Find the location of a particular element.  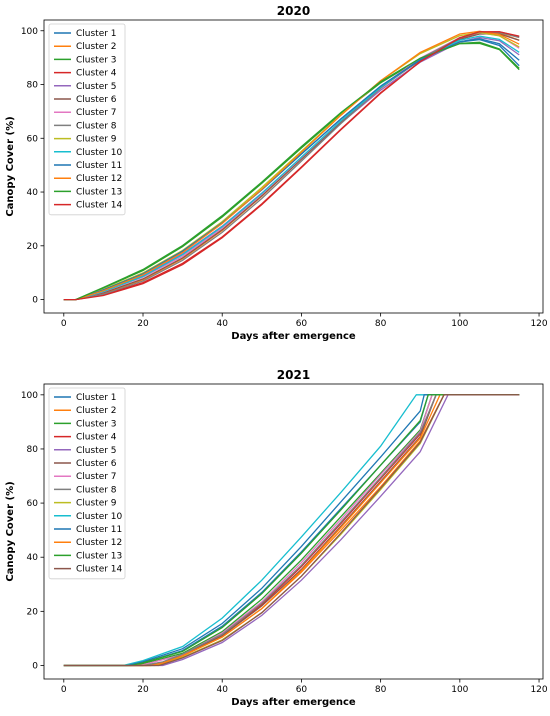

chart-title: 2020 is located at coordinates (293, 11).